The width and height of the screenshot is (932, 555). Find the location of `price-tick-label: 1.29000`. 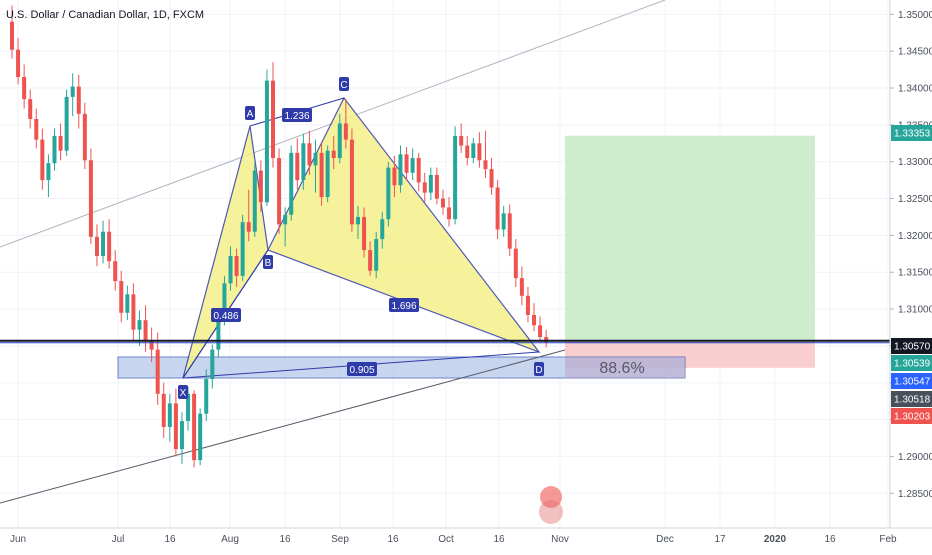

price-tick-label: 1.29000 is located at coordinates (915, 457).